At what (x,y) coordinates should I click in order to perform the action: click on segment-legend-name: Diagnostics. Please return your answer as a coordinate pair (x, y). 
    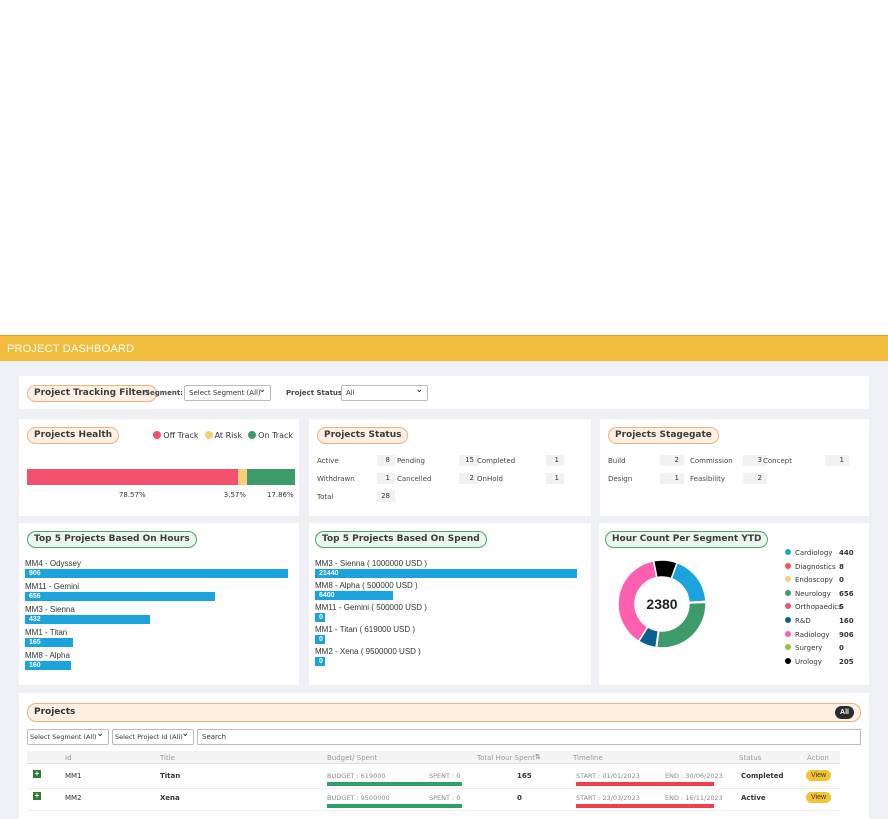
    Looking at the image, I should click on (815, 566).